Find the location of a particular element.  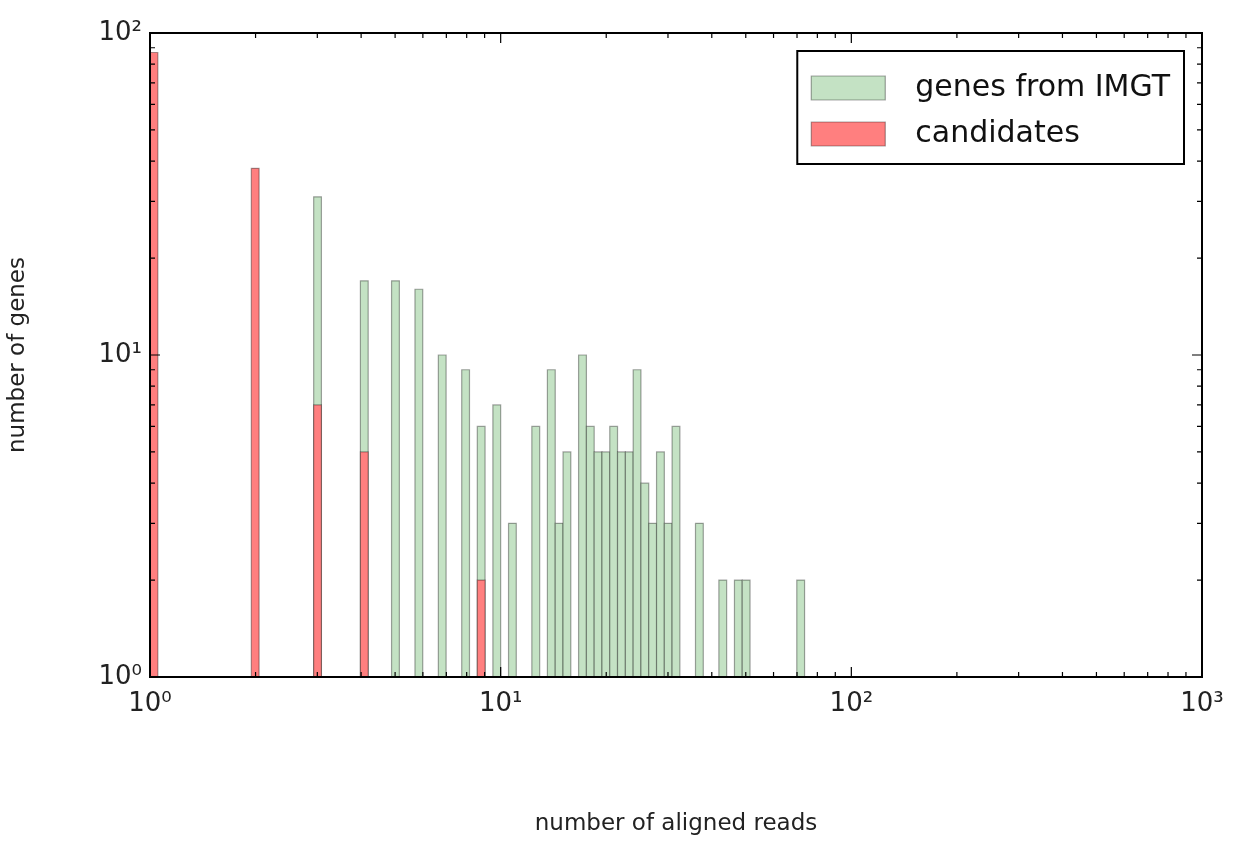

legend-label: genes from IMGT is located at coordinates (1043, 85).